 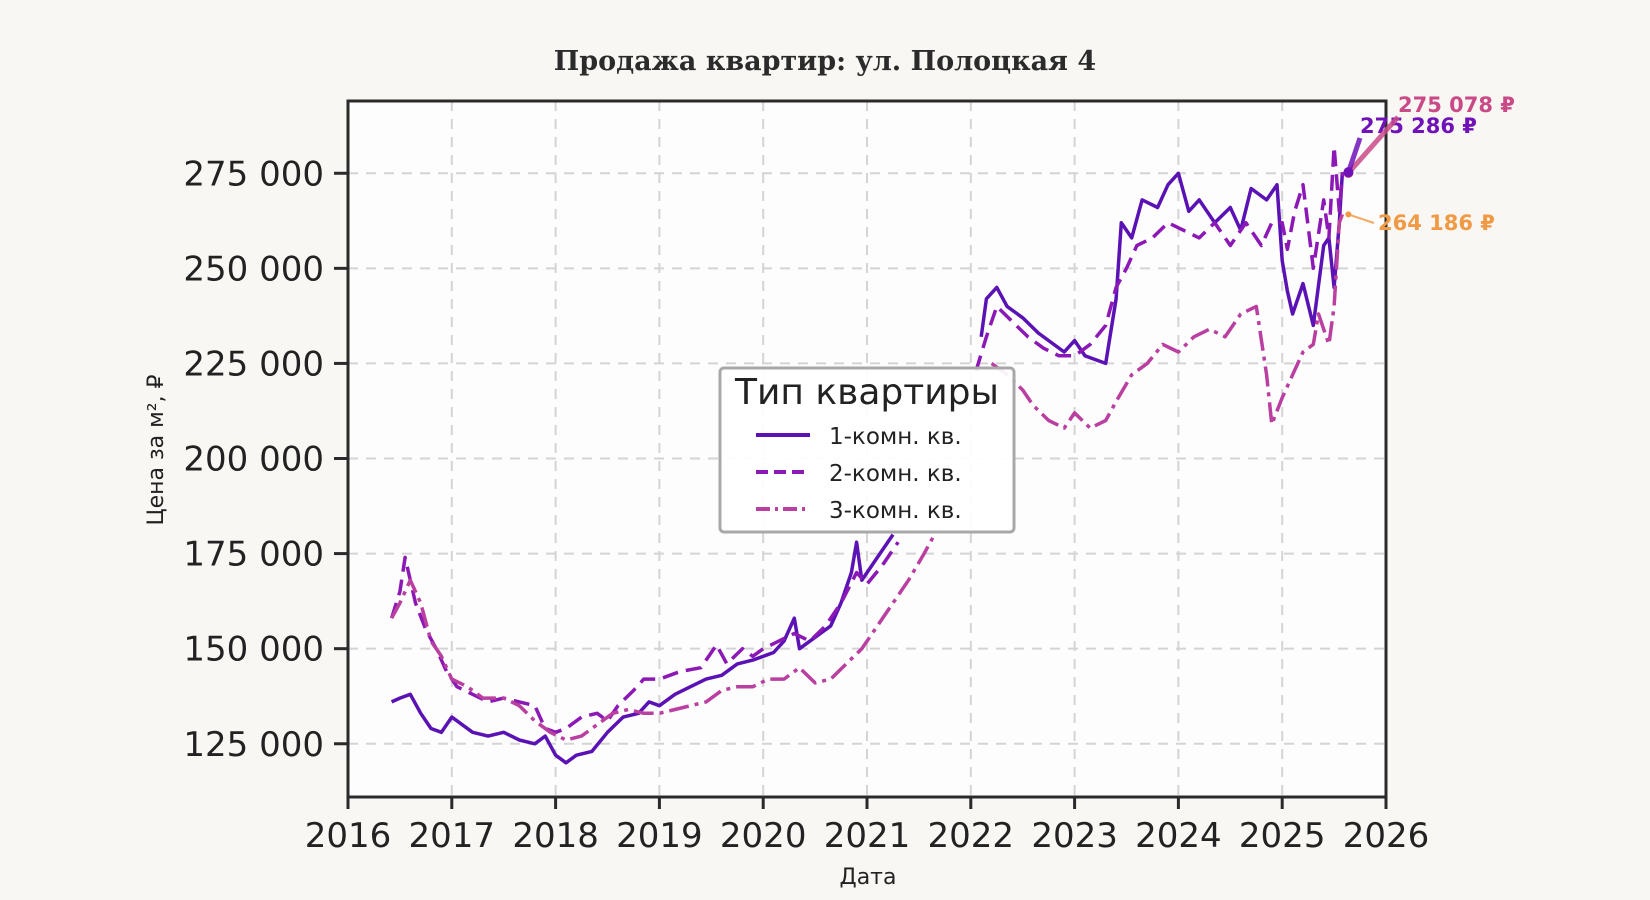 What do you see at coordinates (555, 836) in the screenshot?
I see `x-tick-label: 2018` at bounding box center [555, 836].